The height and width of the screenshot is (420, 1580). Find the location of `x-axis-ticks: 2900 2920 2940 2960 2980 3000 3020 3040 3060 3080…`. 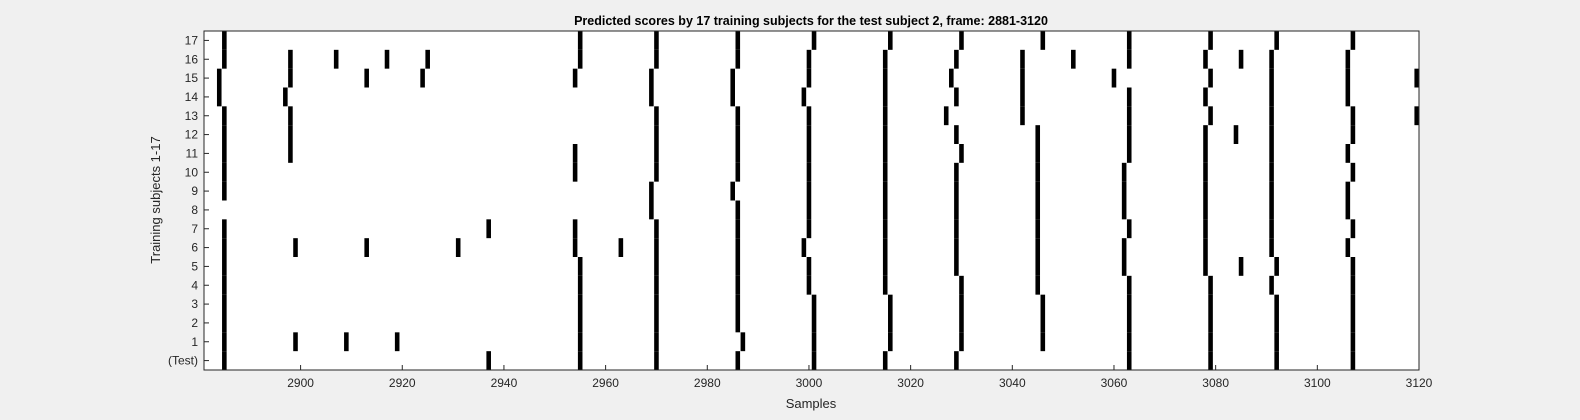

x-axis-ticks: 2900 2920 2940 2960 2980 3000 3020 3040 3060 3080… is located at coordinates (860, 377).